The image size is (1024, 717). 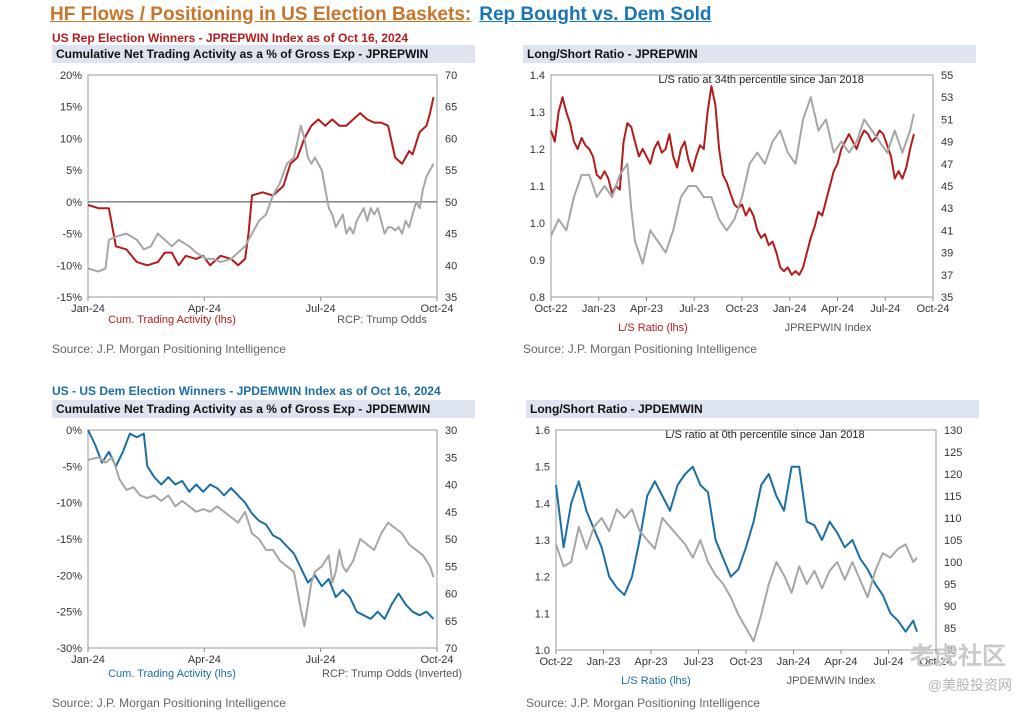 I want to click on series-line-rcp-trump-odds-inverted, so click(x=261, y=542).